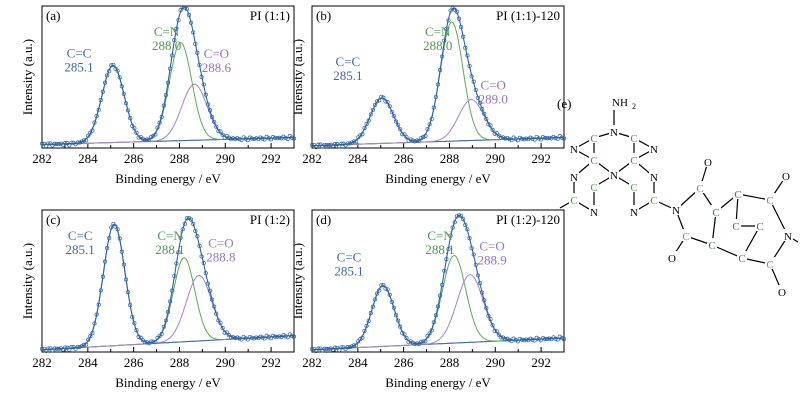 This screenshot has width=800, height=406. I want to click on panel-letter-e: (e), so click(564, 103).